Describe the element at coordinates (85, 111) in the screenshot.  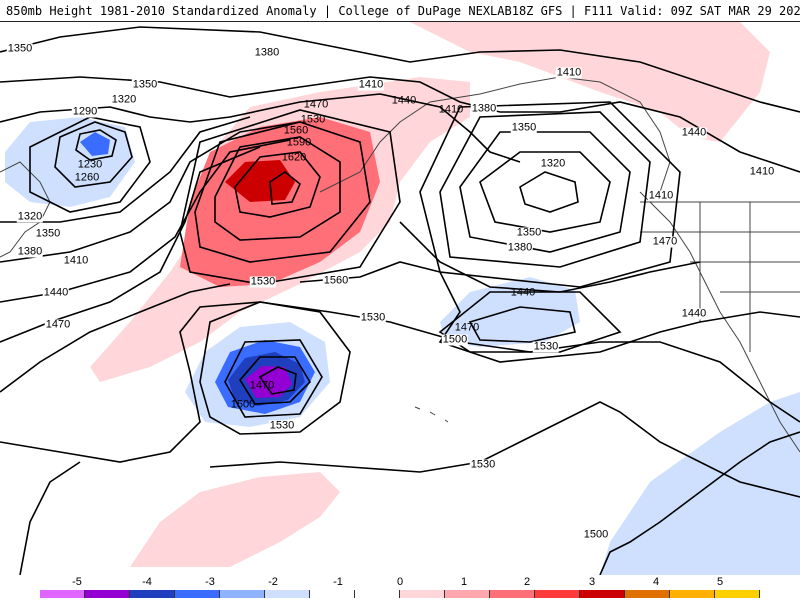
I see `contour-label: 1290` at that location.